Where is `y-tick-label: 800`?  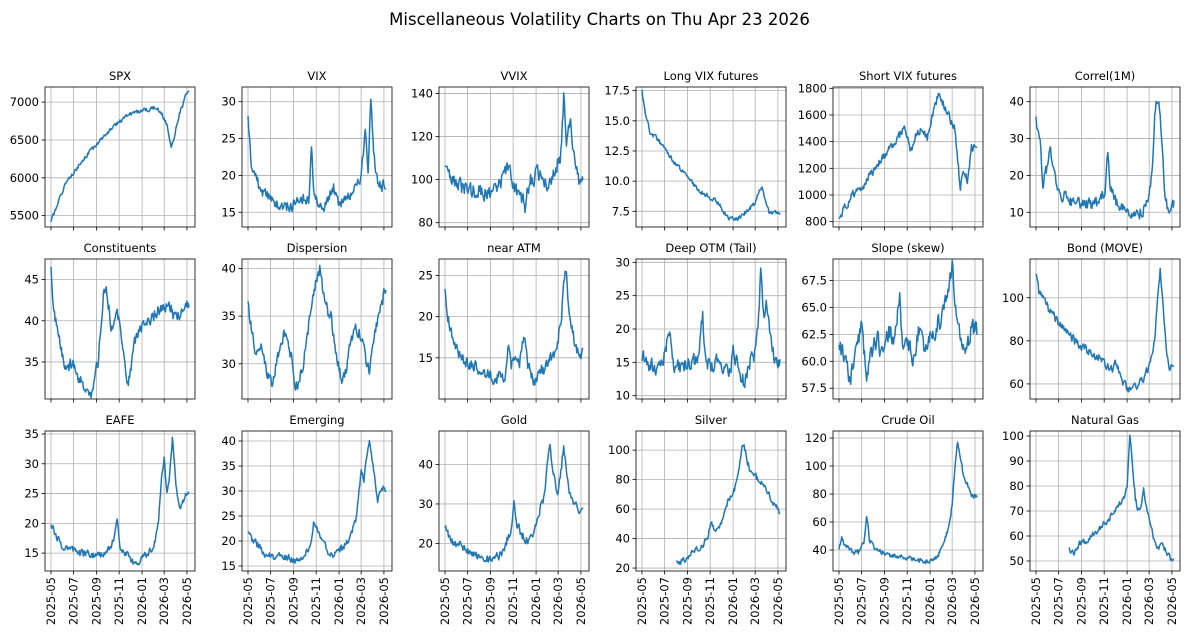 y-tick-label: 800 is located at coordinates (816, 222).